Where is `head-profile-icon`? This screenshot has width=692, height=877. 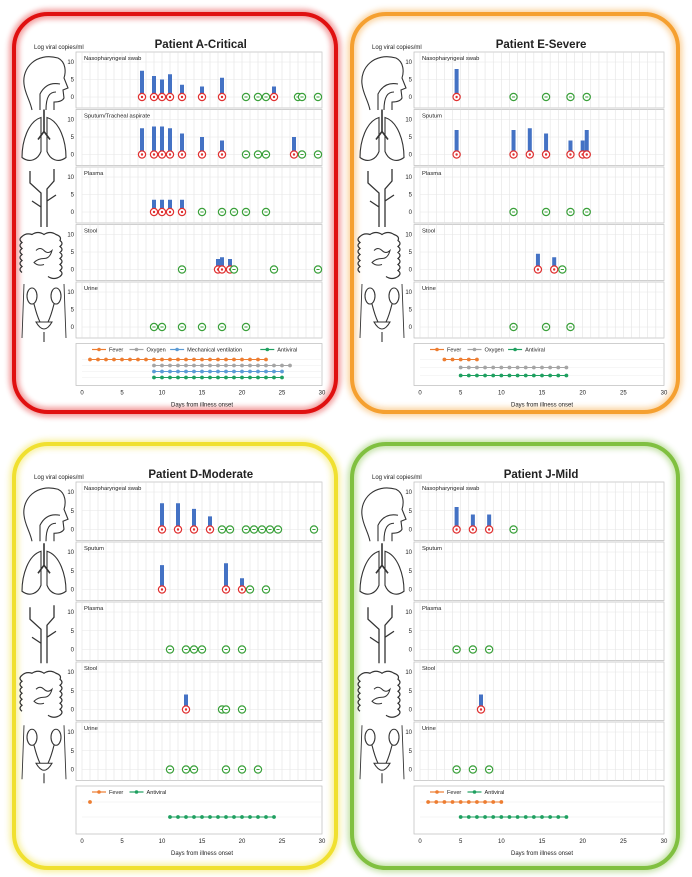
head-profile-icon is located at coordinates (46, 83).